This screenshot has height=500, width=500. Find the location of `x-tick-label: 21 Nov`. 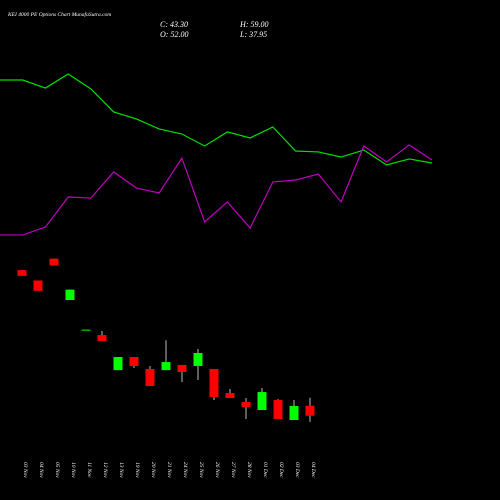

x-tick-label: 21 Nov is located at coordinates (169, 470).